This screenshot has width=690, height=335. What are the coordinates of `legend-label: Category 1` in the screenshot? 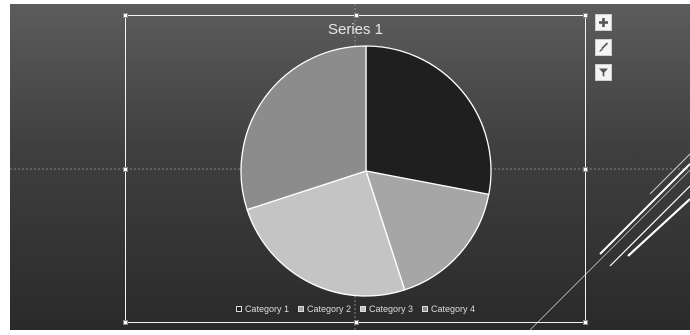 It's located at (266, 309).